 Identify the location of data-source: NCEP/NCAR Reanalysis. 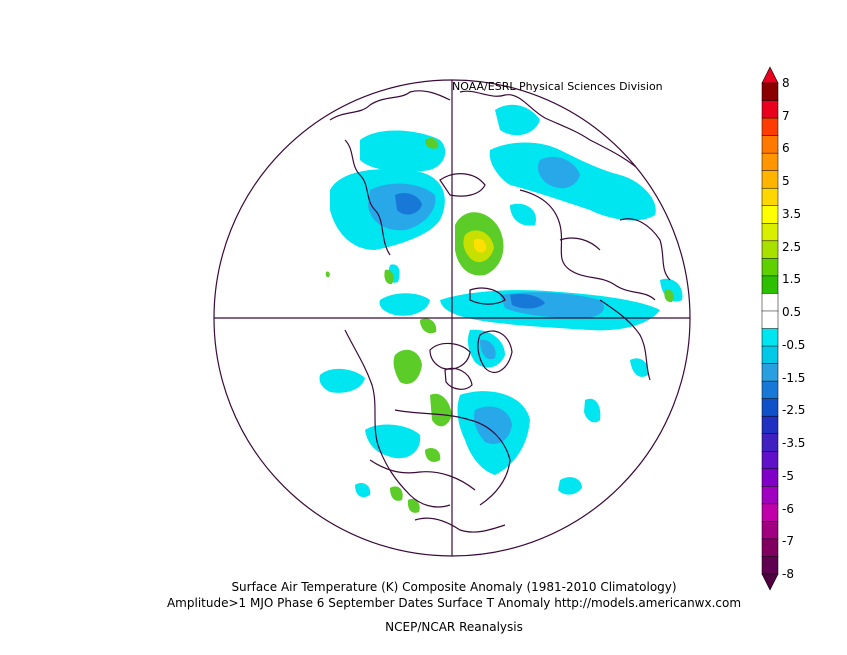
(454, 627).